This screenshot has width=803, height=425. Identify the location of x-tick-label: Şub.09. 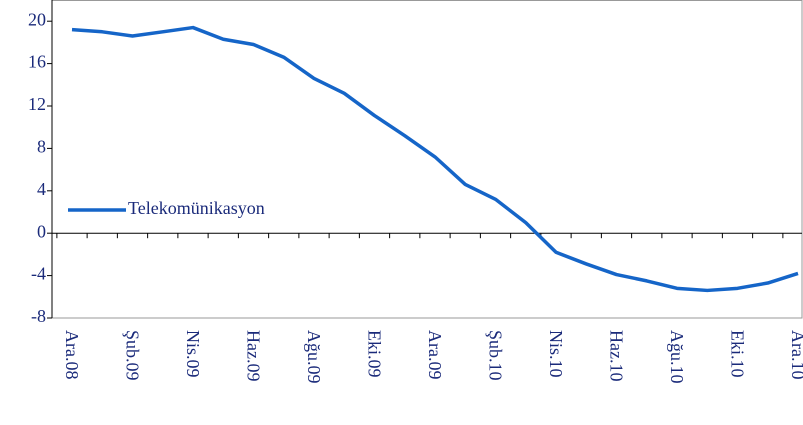
(132, 355).